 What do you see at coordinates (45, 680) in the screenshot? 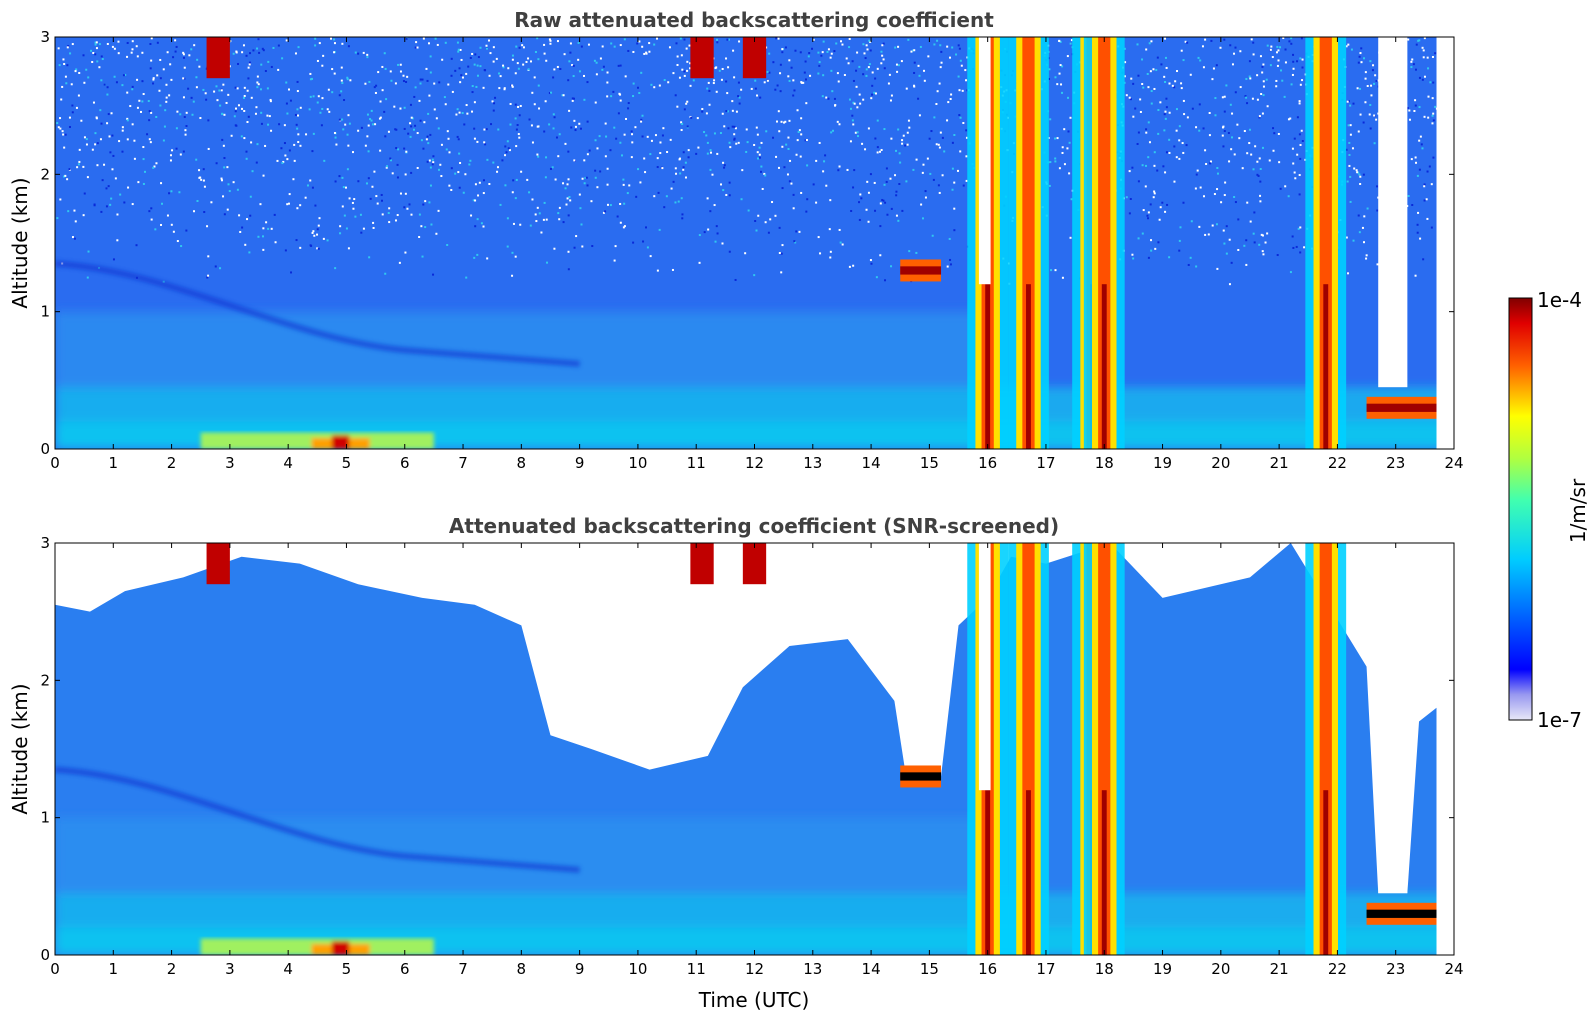
I see `y-tick-label: 2` at bounding box center [45, 680].